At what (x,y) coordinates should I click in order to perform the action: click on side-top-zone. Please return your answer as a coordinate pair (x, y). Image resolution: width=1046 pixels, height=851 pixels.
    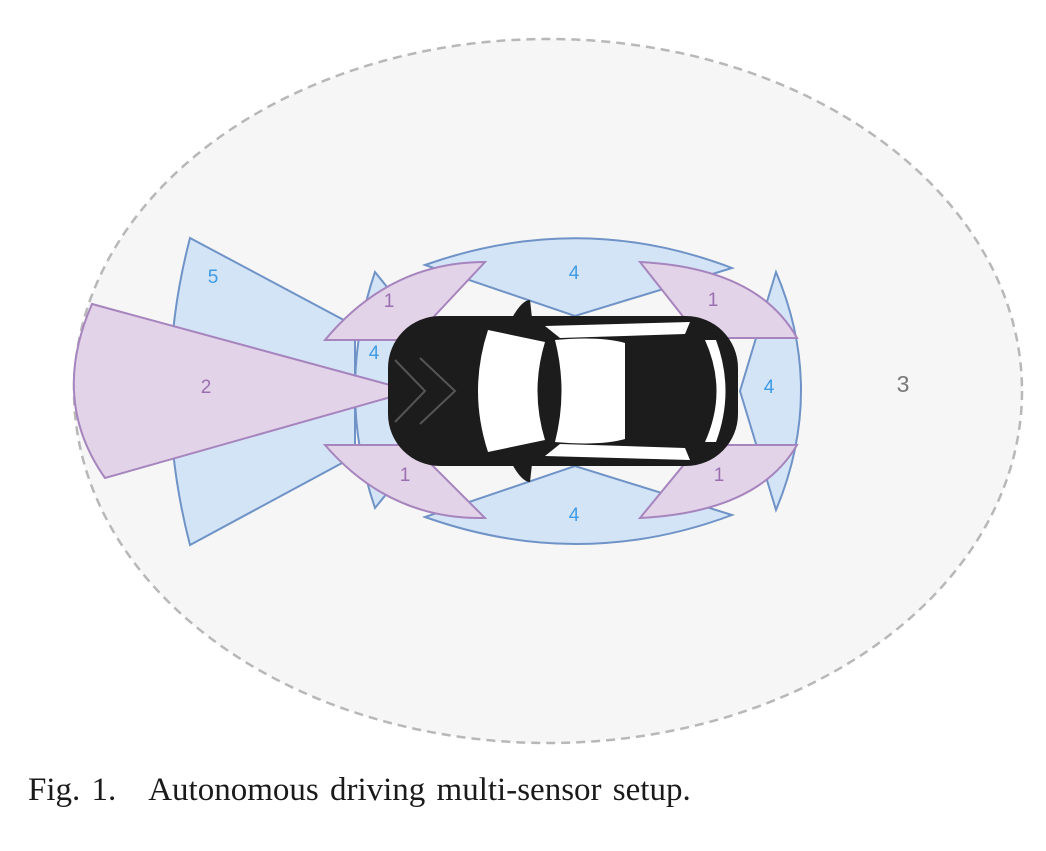
    Looking at the image, I should click on (578, 277).